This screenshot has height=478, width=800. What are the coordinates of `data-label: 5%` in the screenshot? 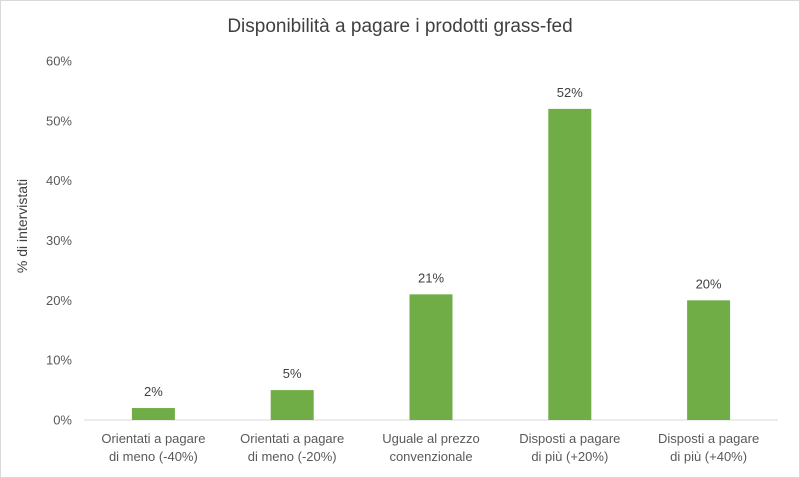 It's located at (292, 373).